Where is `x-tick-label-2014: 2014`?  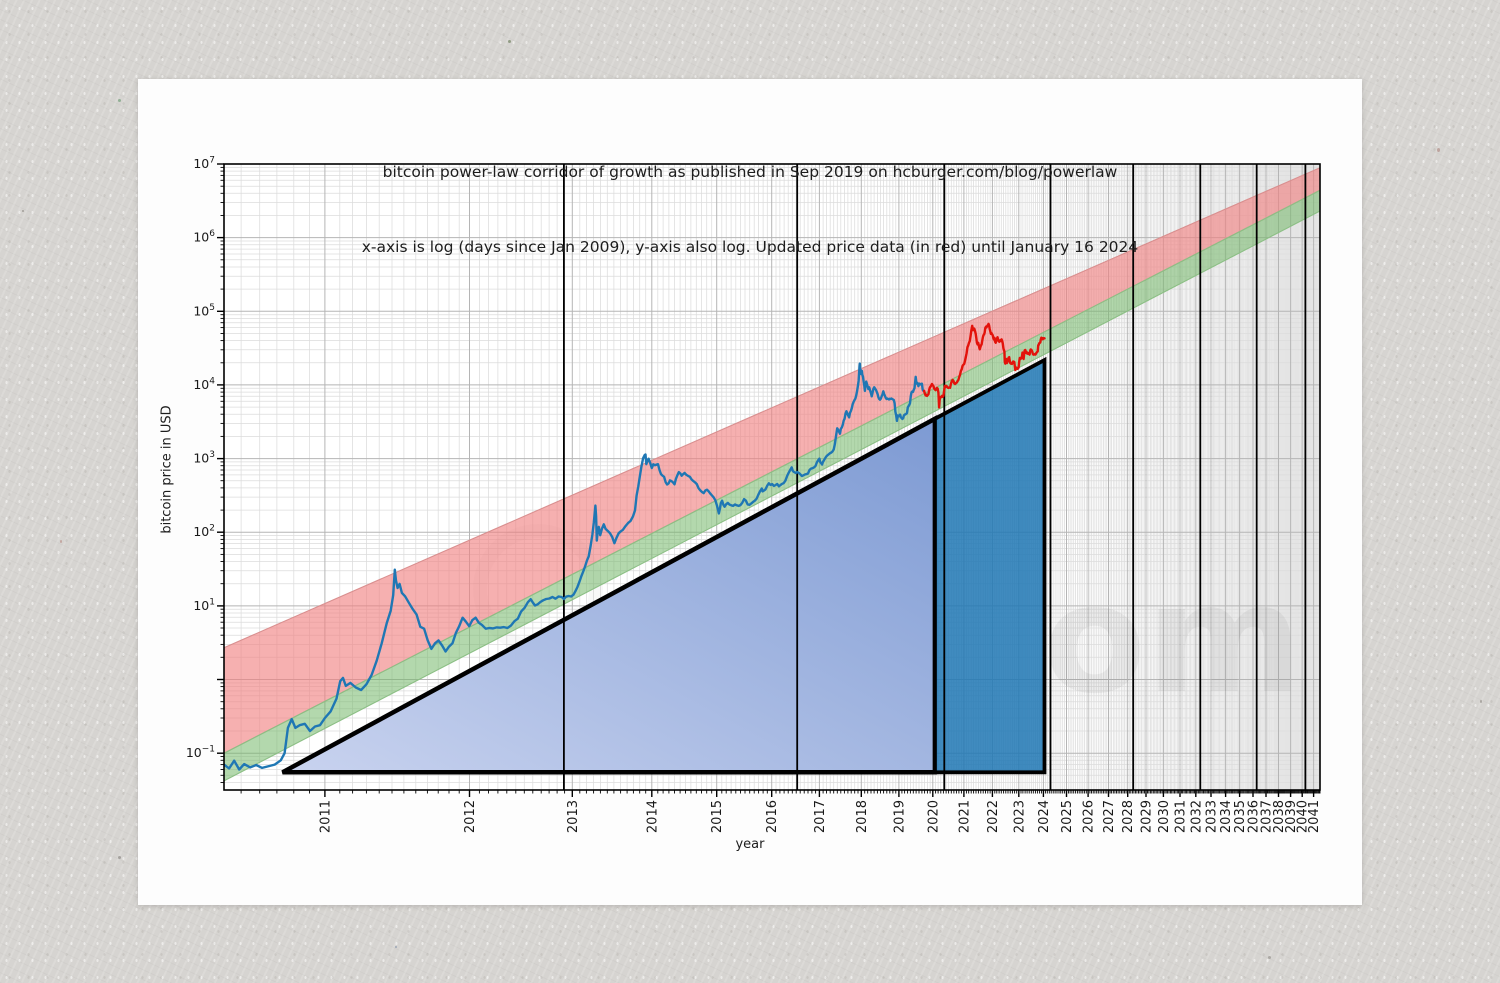
x-tick-label-2014: 2014 is located at coordinates (652, 816).